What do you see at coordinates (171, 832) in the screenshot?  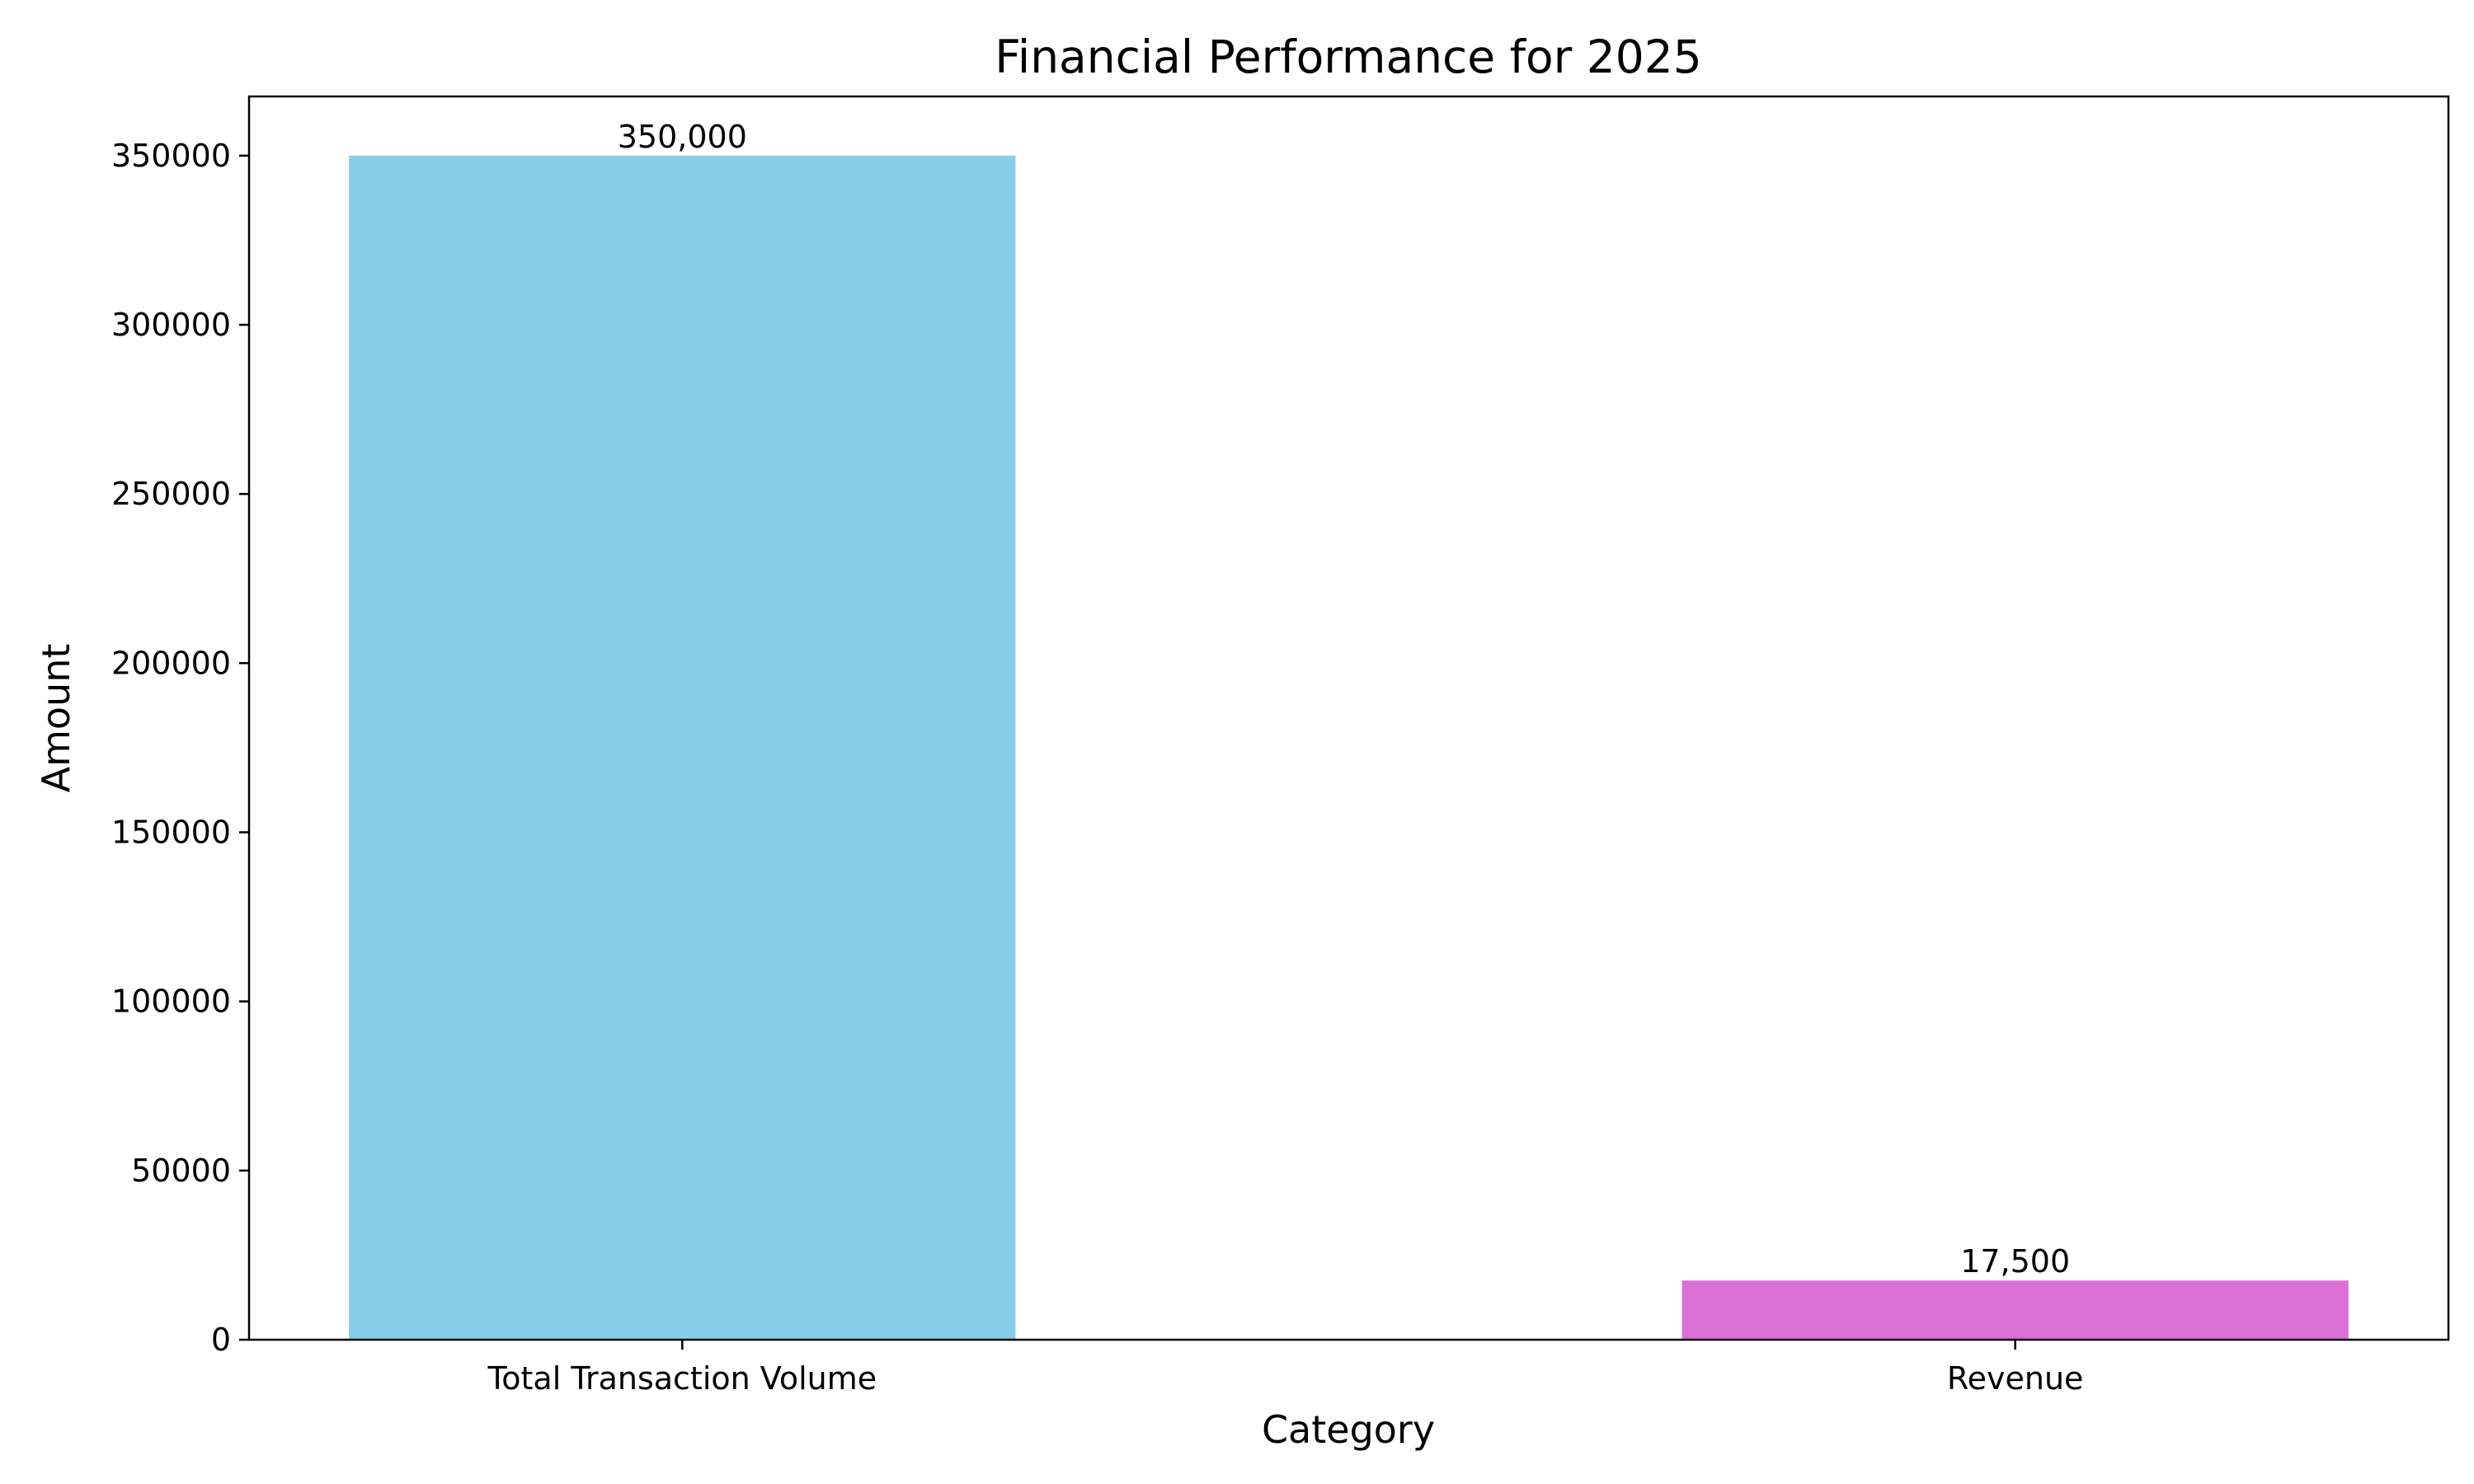 I see `y-tick-label: 150000` at bounding box center [171, 832].